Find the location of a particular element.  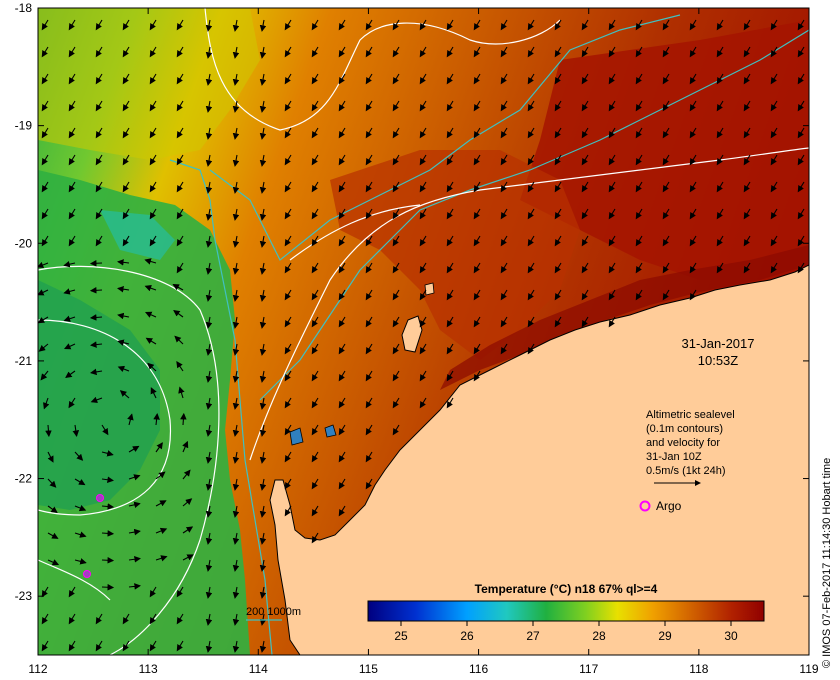

timestamp-date: 31-Jan-2017 is located at coordinates (718, 343).